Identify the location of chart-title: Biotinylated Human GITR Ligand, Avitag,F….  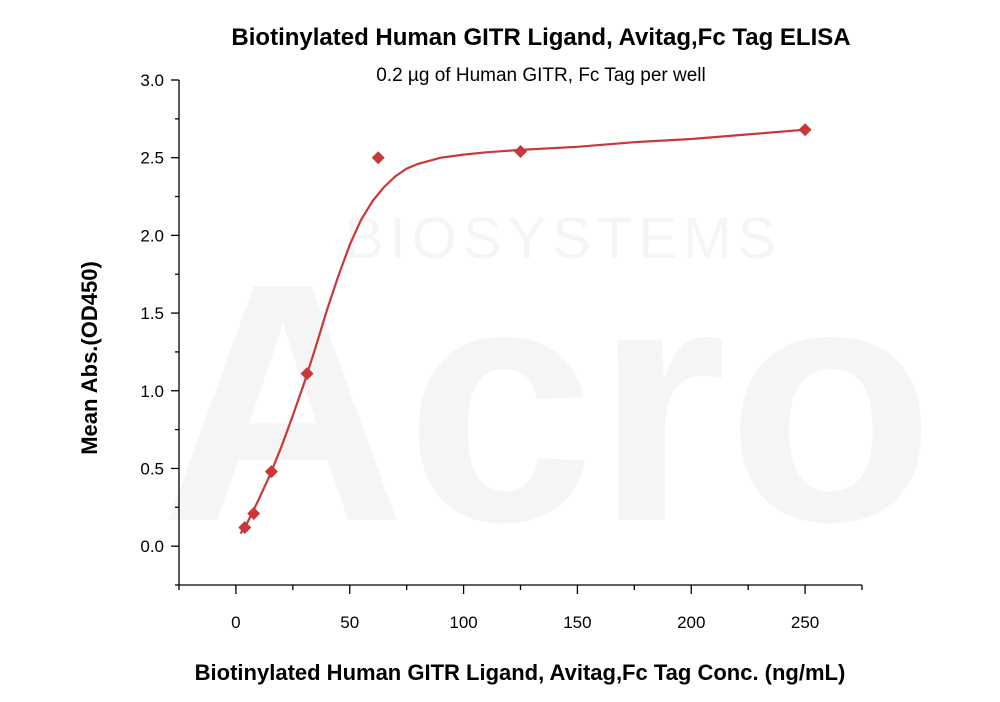
(540, 37).